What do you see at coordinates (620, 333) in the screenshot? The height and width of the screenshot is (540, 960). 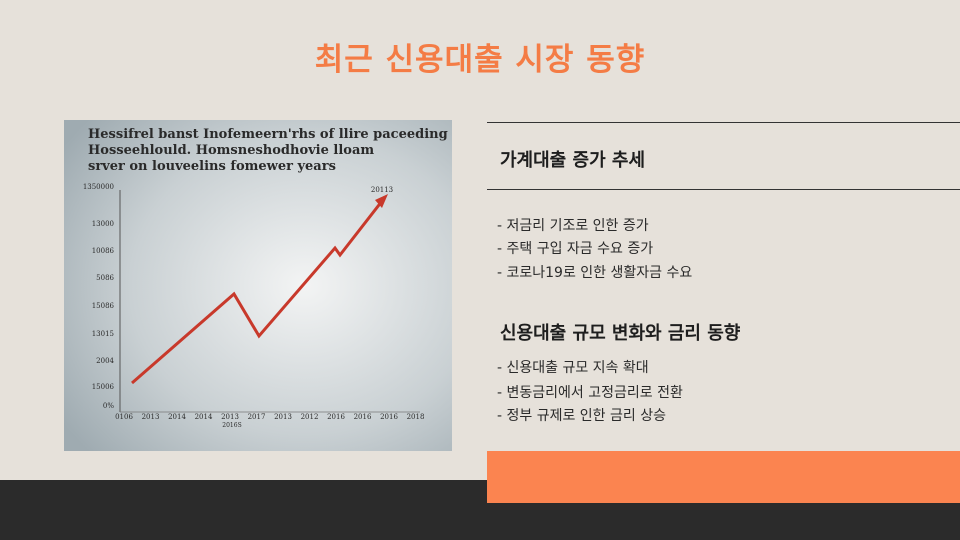 I see `section-heading: 신용대출 규모 변화와 금리 동향` at bounding box center [620, 333].